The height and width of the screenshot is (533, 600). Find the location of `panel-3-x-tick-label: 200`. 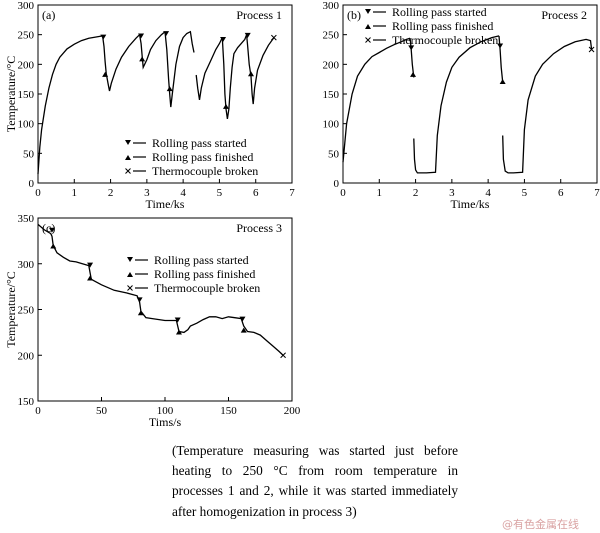

panel-3-x-tick-label: 200 is located at coordinates (292, 411).